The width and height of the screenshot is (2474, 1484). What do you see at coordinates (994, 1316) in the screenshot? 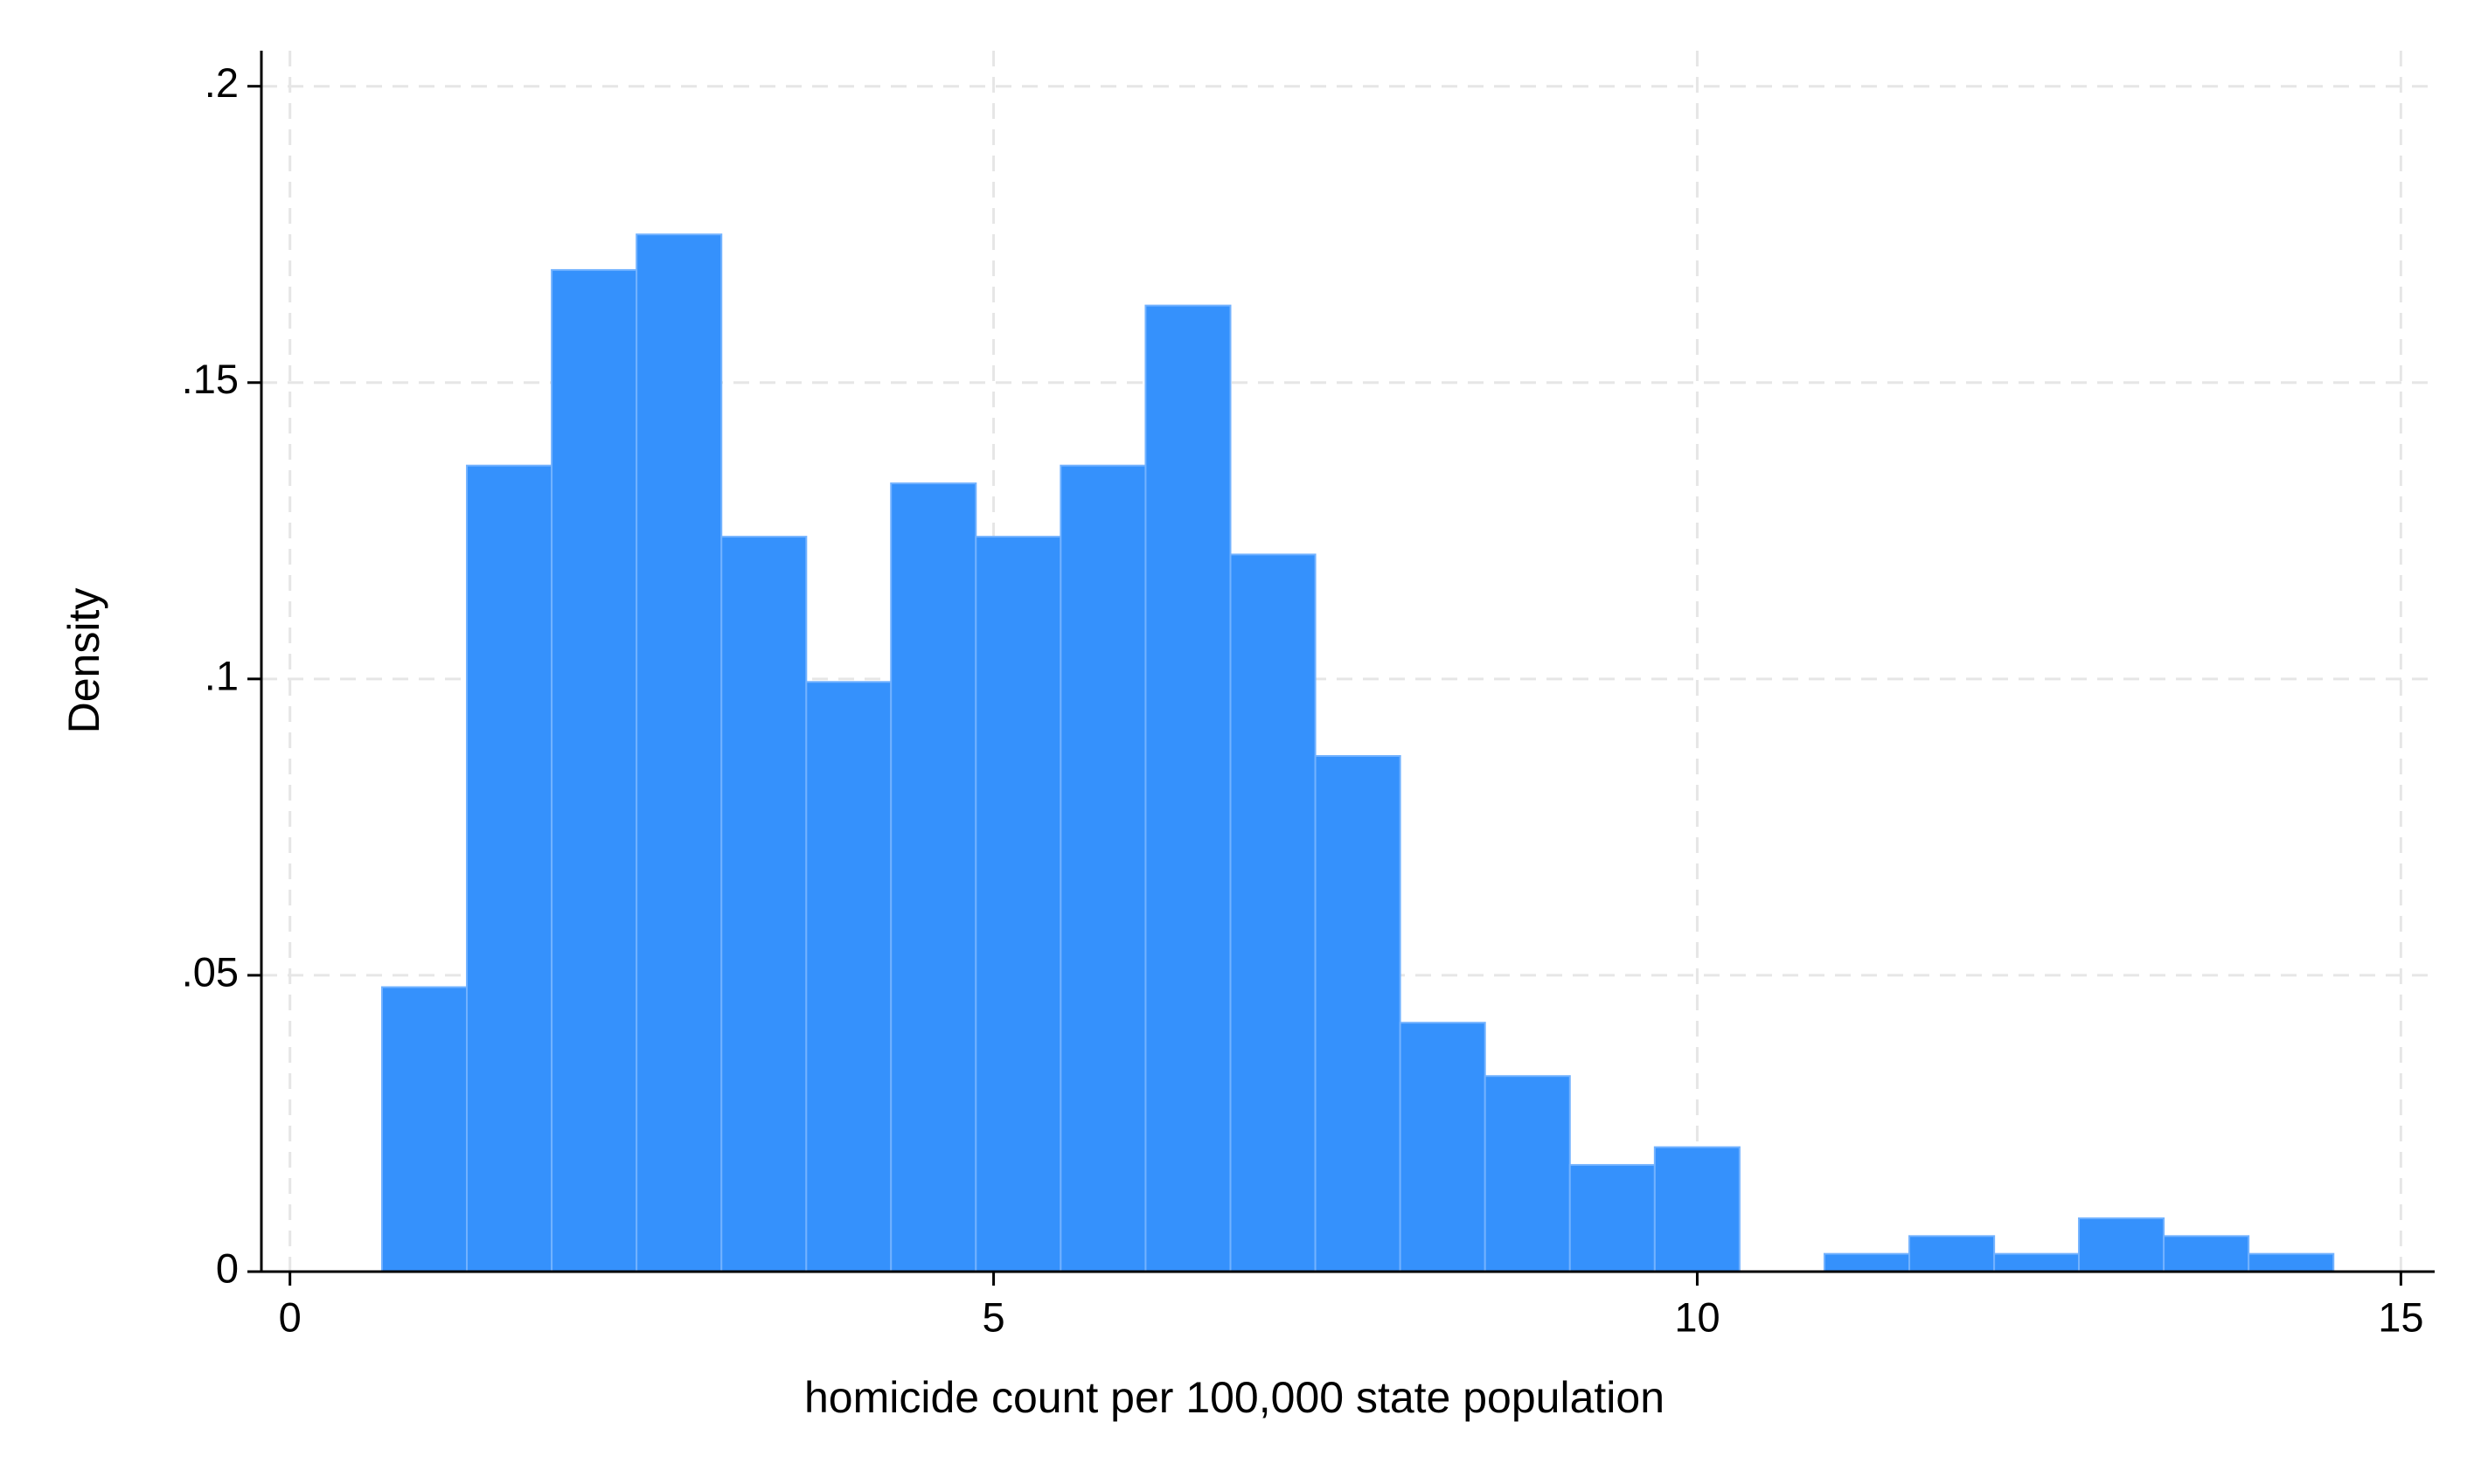
I see `x-tick-label: 5` at bounding box center [994, 1316].